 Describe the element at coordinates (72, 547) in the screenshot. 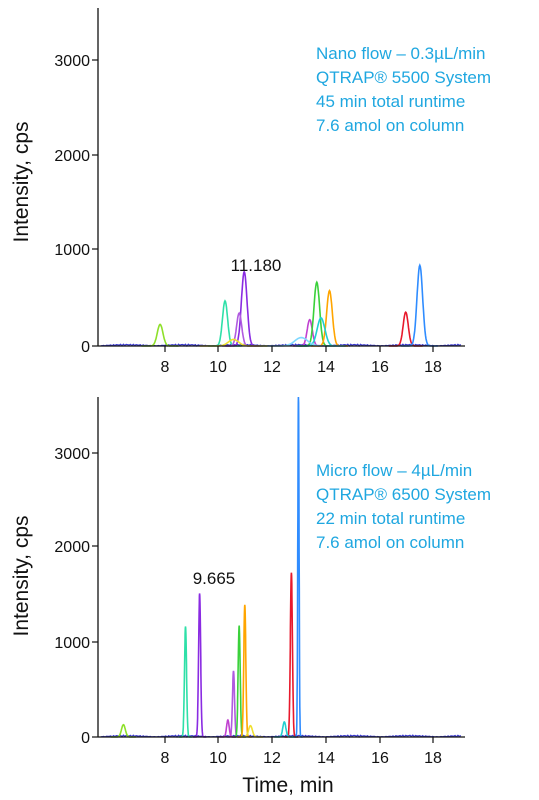

I see `bottom-y-tick-label: 2000` at that location.